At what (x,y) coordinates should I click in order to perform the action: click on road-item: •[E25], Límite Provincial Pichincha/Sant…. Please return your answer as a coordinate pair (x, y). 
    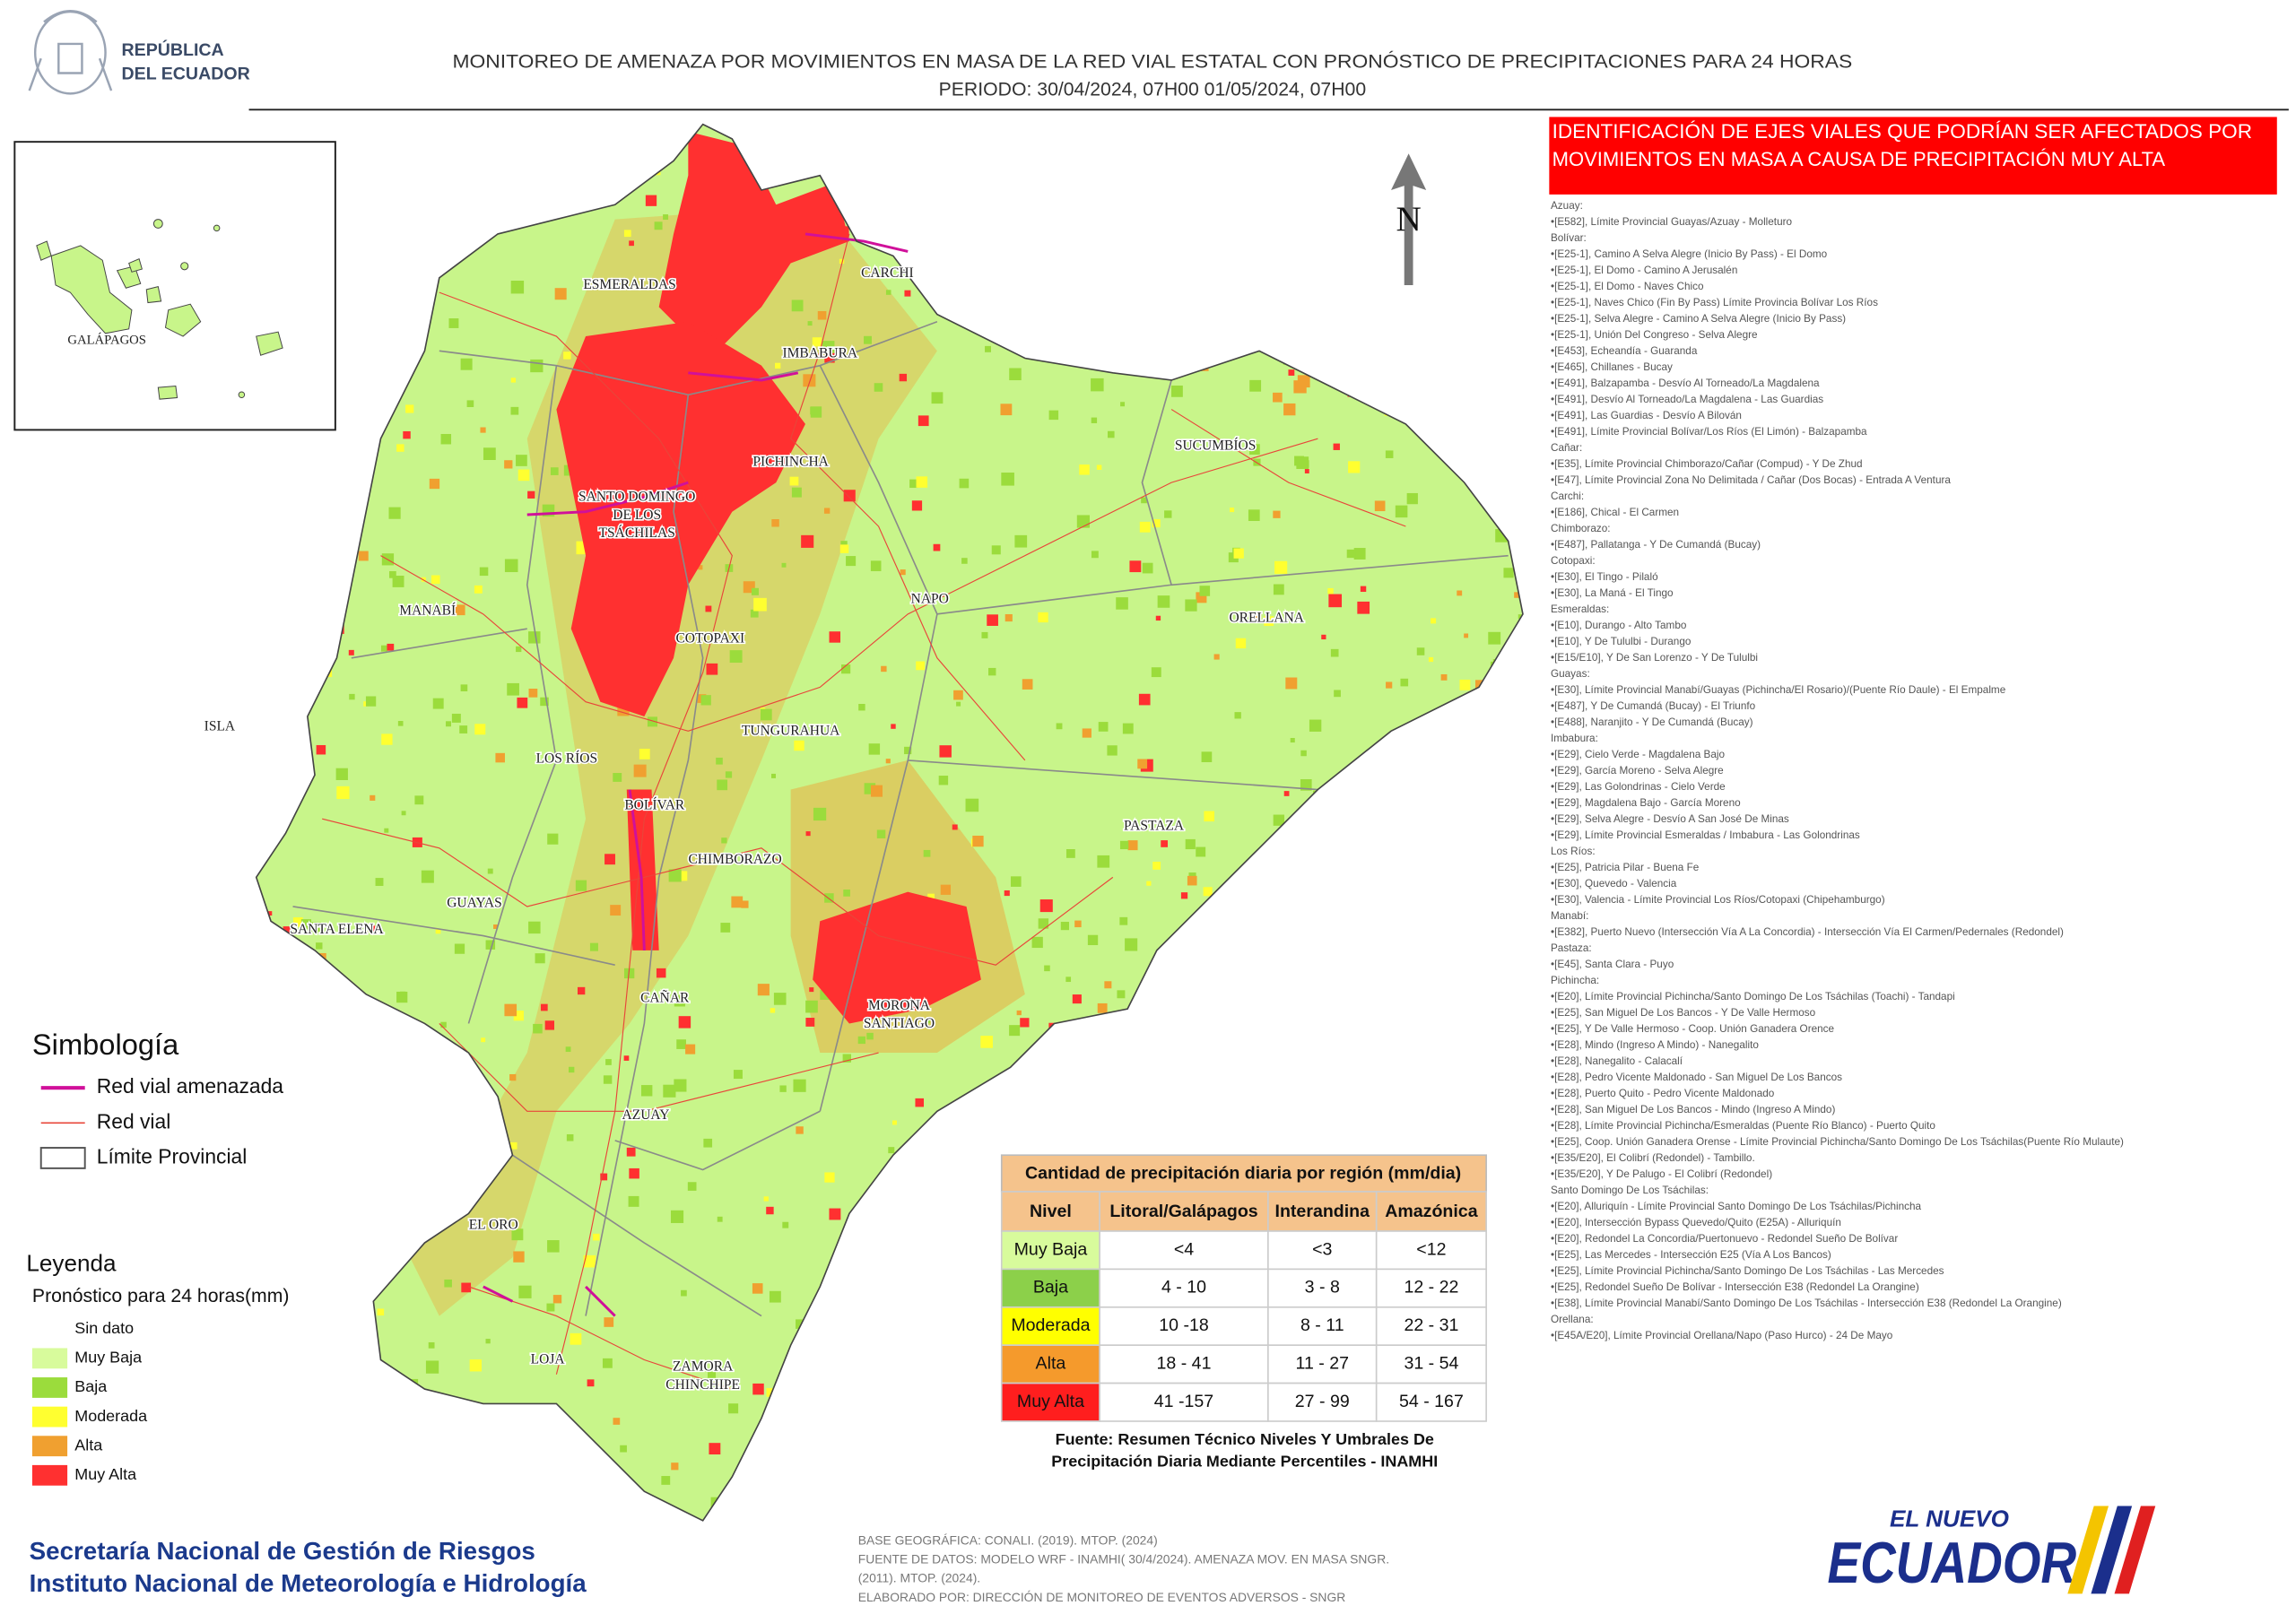
    Looking at the image, I should click on (1747, 1271).